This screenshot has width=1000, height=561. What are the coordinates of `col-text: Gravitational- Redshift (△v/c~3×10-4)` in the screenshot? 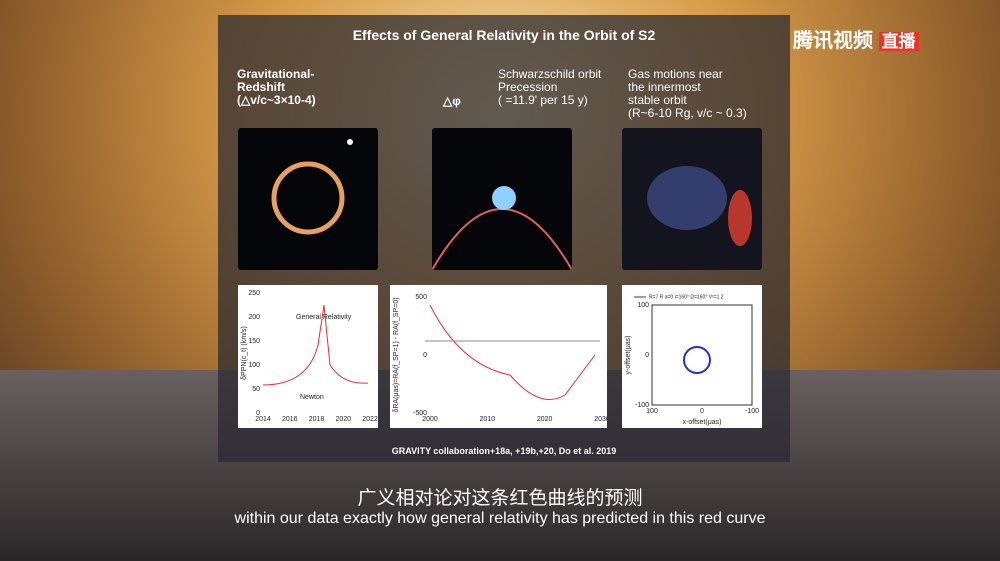 It's located at (276, 87).